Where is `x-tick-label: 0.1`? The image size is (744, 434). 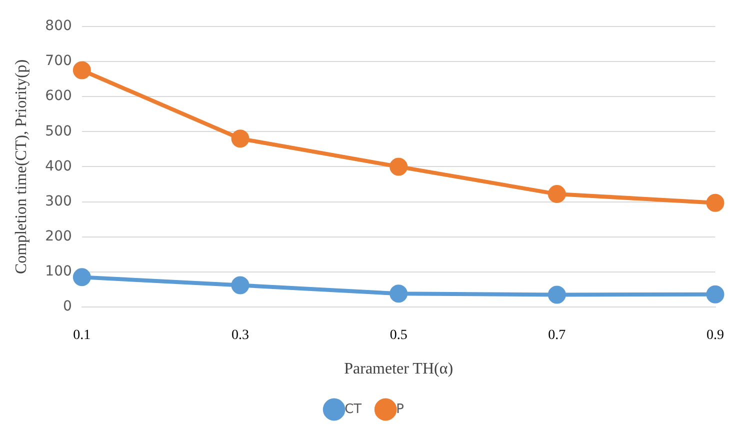 x-tick-label: 0.1 is located at coordinates (82, 336).